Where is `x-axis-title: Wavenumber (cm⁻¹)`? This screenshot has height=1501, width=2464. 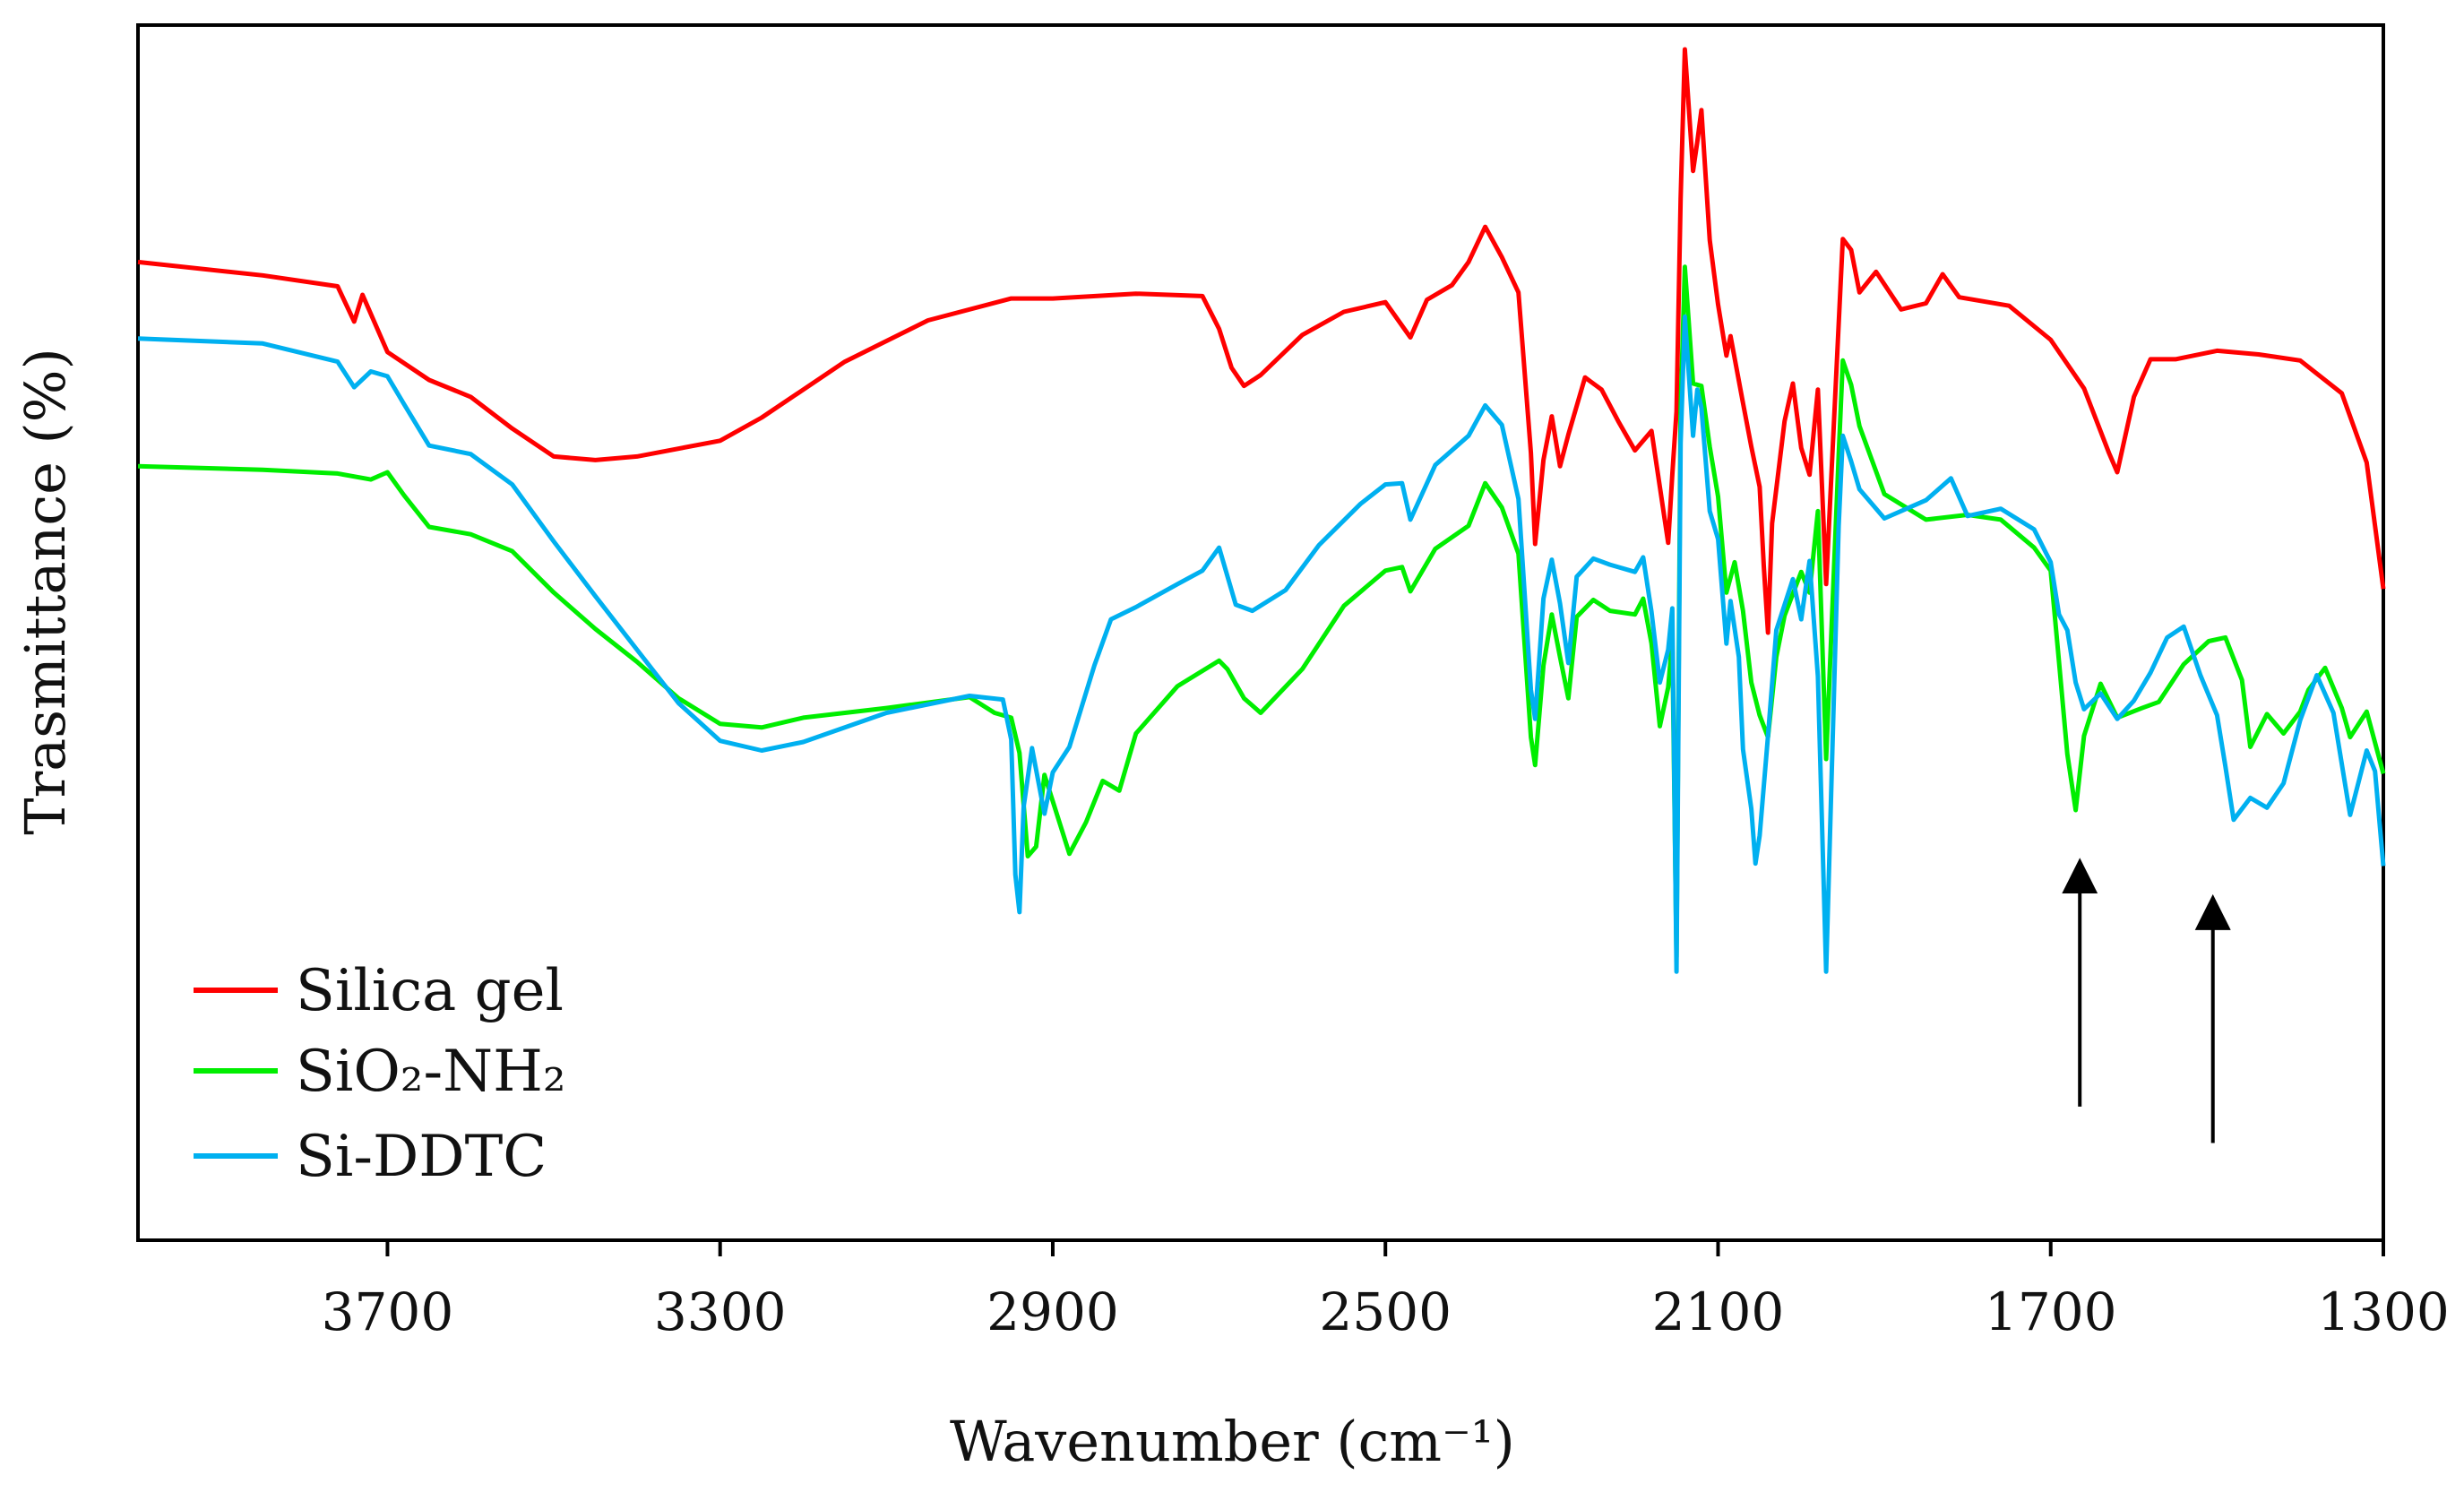
x-axis-title: Wavenumber (cm⁻¹) is located at coordinates (1232, 1442).